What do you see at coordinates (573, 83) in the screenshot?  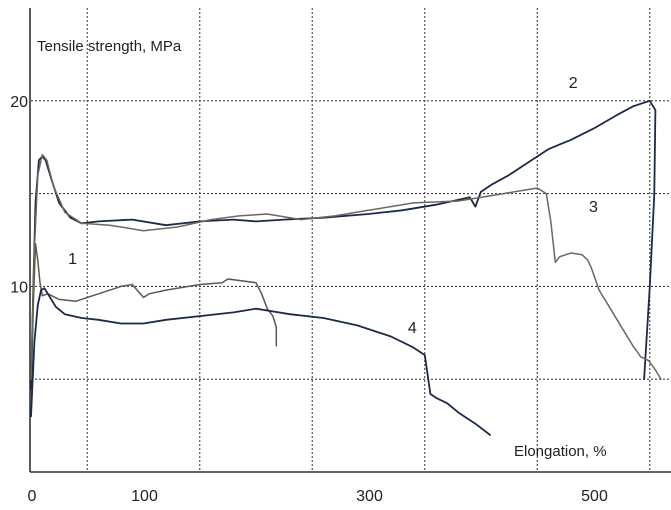 I see `series-2-label: 2` at bounding box center [573, 83].